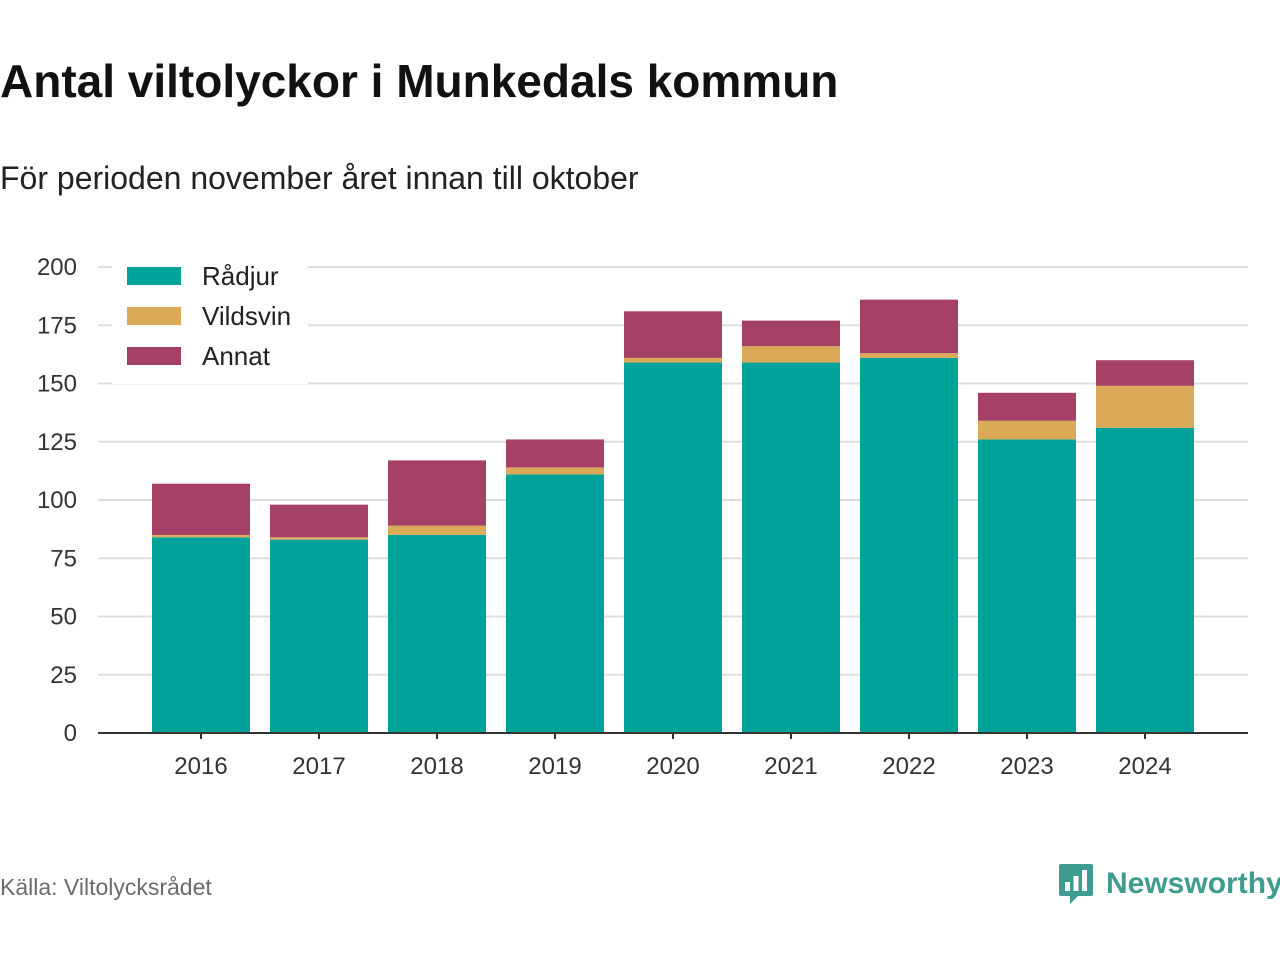 The height and width of the screenshot is (960, 1280). I want to click on y-tick-label: 200, so click(57, 267).